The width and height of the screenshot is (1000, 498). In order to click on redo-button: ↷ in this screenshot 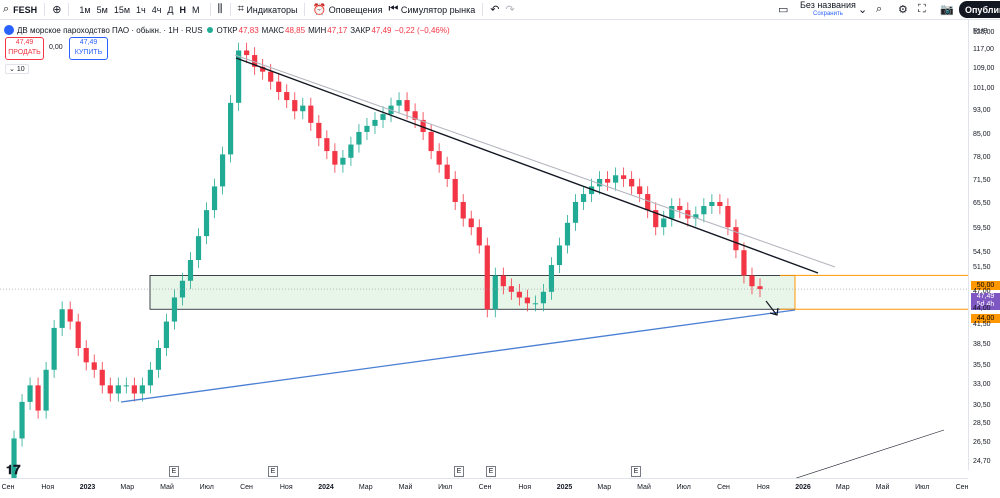, I will do `click(509, 9)`.